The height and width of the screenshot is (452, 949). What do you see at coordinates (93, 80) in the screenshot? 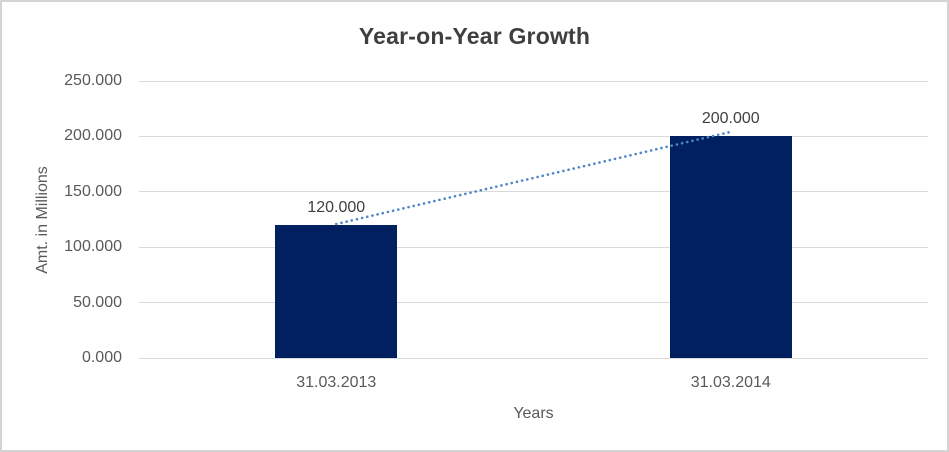
I see `y-axis-tick-label: 250.000` at bounding box center [93, 80].